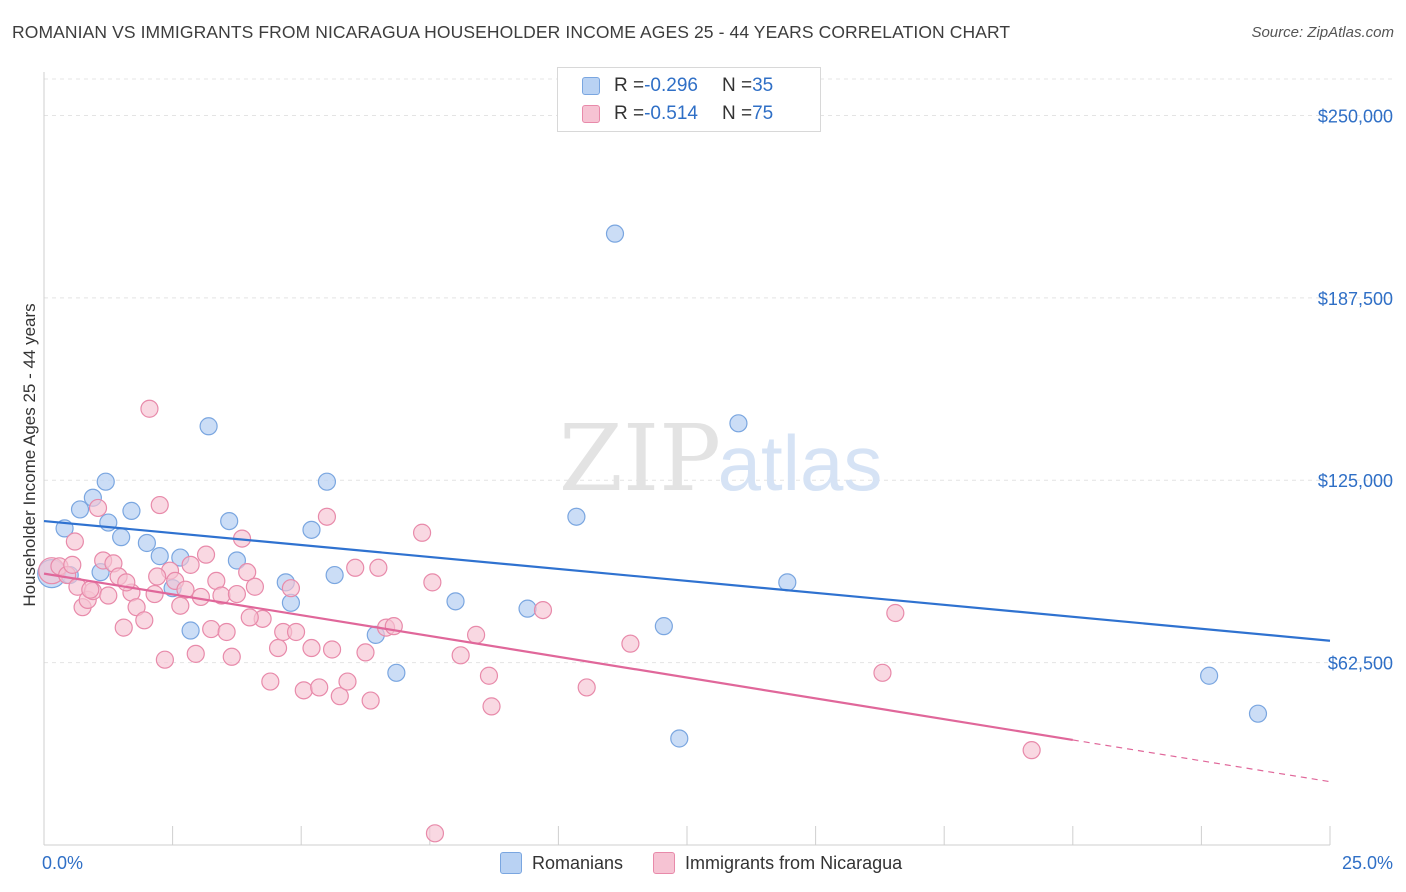 The image size is (1406, 892). I want to click on x-tick-label: 0.0%, so click(62, 863).